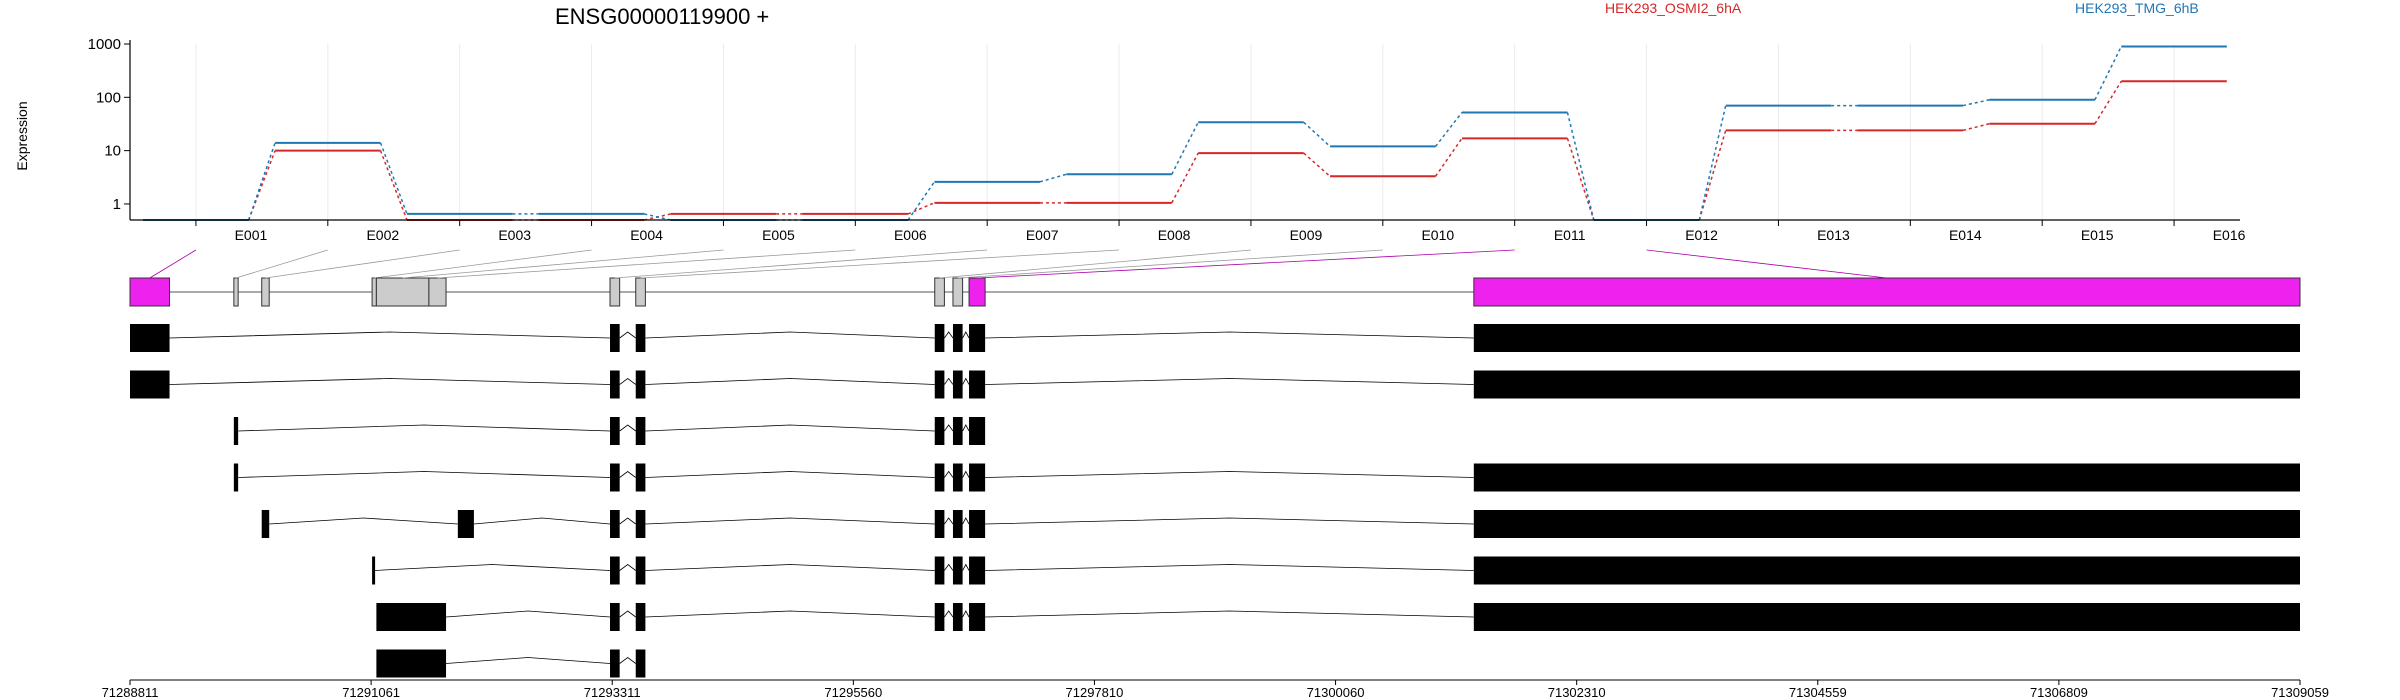 The width and height of the screenshot is (2400, 700). What do you see at coordinates (1174, 235) in the screenshot?
I see `x-tick-label: E008` at bounding box center [1174, 235].